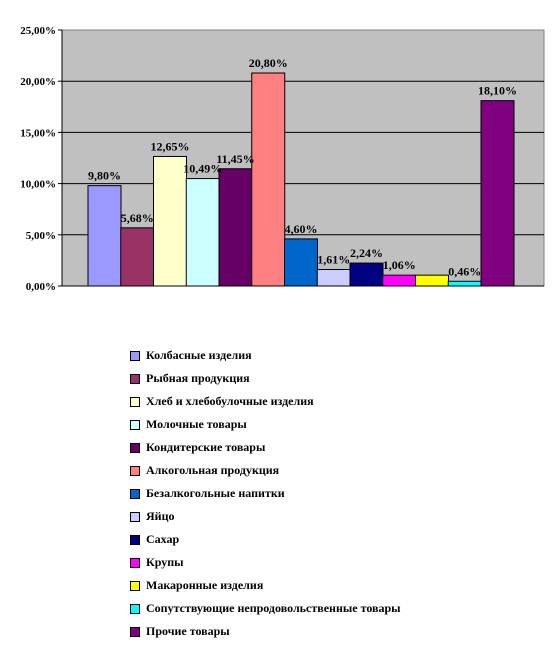 This screenshot has height=647, width=555. I want to click on legend-label: Кондитерские товары, so click(206, 447).